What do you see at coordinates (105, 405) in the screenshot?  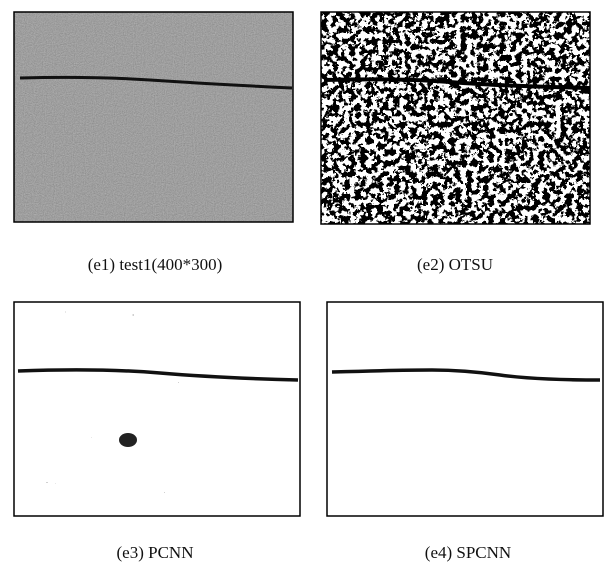 I see `speckles` at bounding box center [105, 405].